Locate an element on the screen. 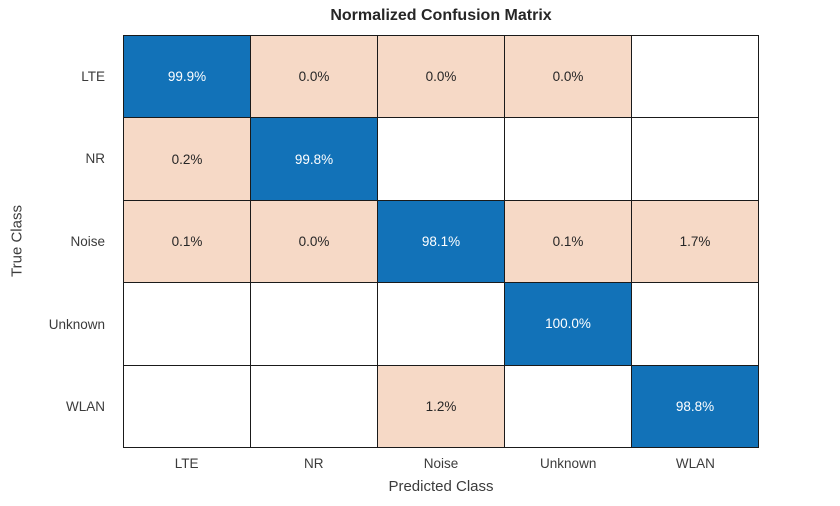 The height and width of the screenshot is (506, 840). chart-title: Normalized Confusion Matrix is located at coordinates (441, 15).